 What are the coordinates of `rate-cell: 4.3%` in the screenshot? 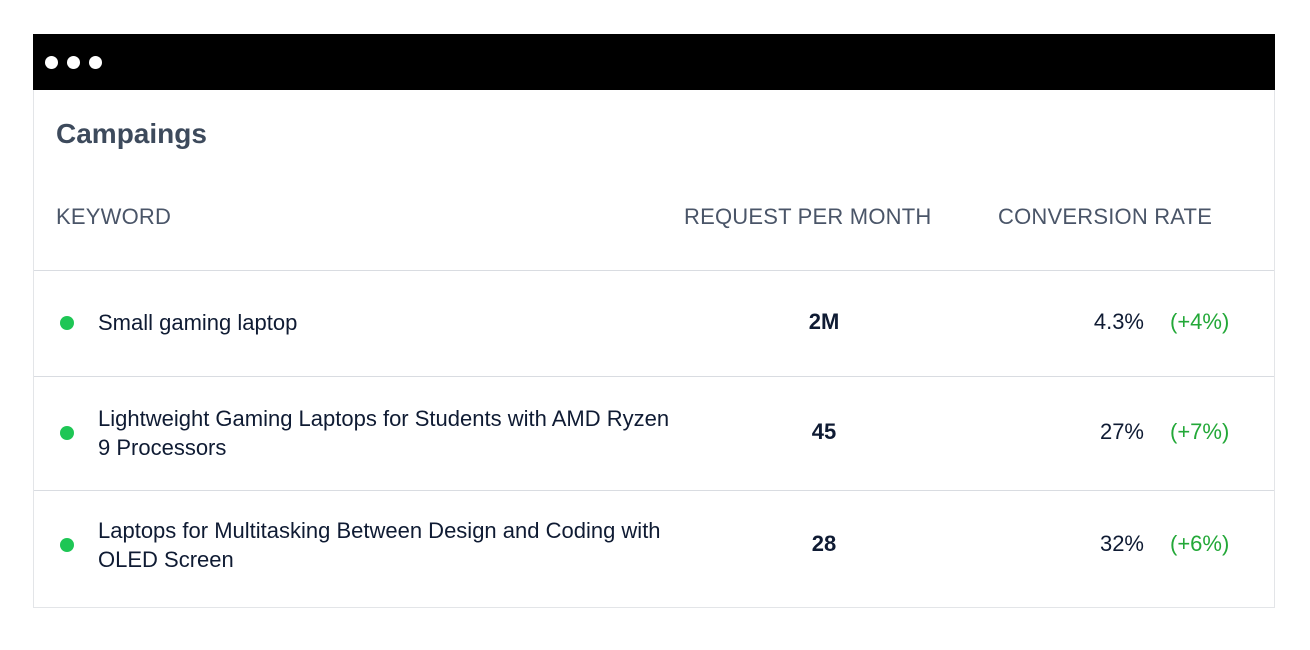 It's located at (1118, 321).